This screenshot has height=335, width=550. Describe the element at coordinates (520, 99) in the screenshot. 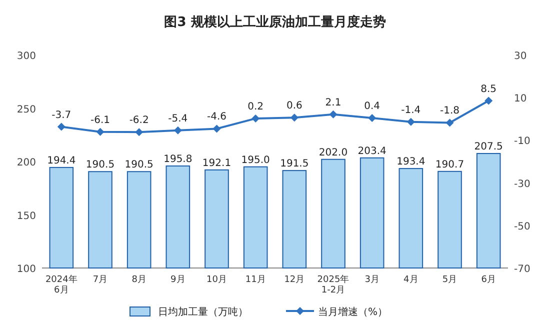

I see `y2-tick-label: 10` at that location.